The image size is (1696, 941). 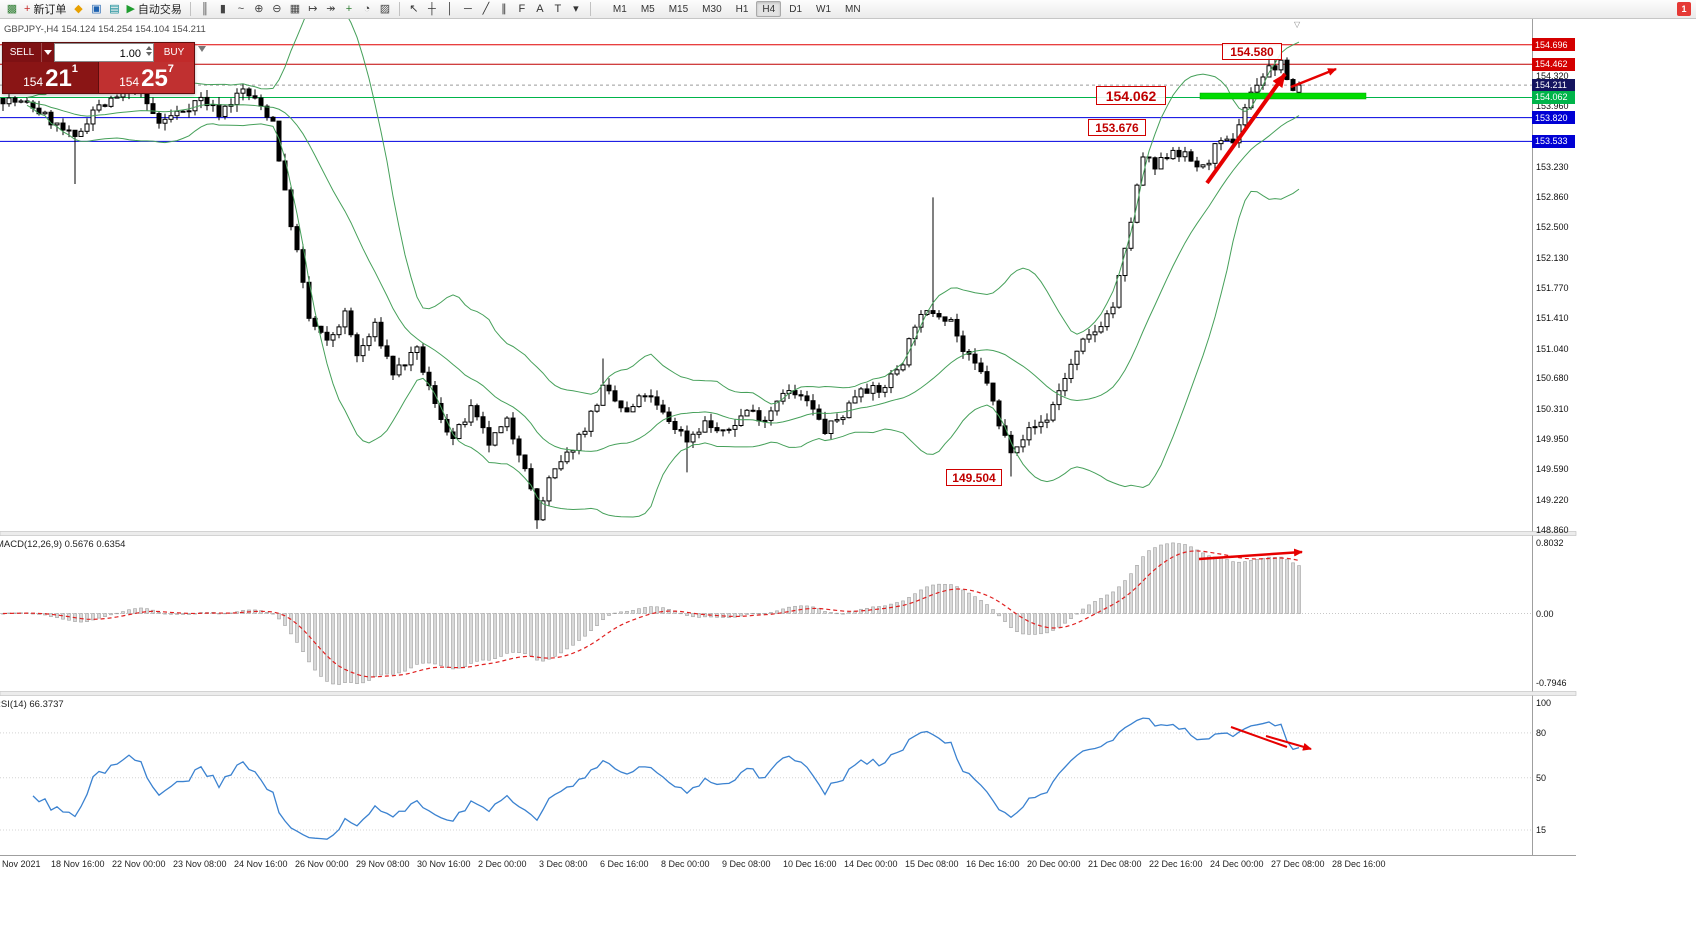 I want to click on time-axis-label: Nov 2021, so click(x=21, y=864).